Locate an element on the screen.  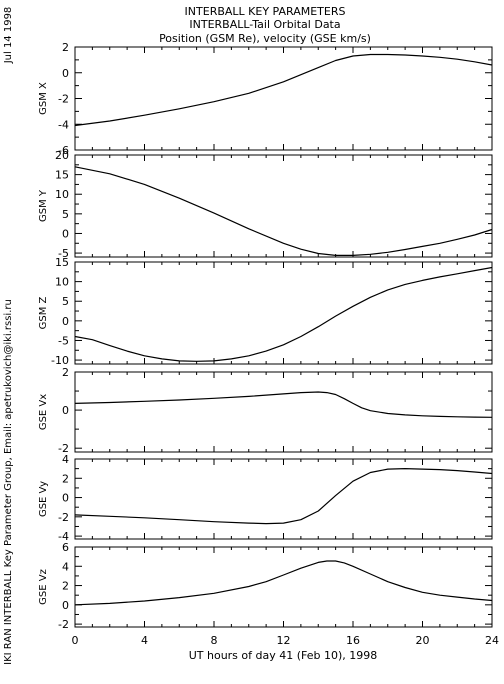
plot-date-label: Jul 14 1998 is located at coordinates (8, 36).